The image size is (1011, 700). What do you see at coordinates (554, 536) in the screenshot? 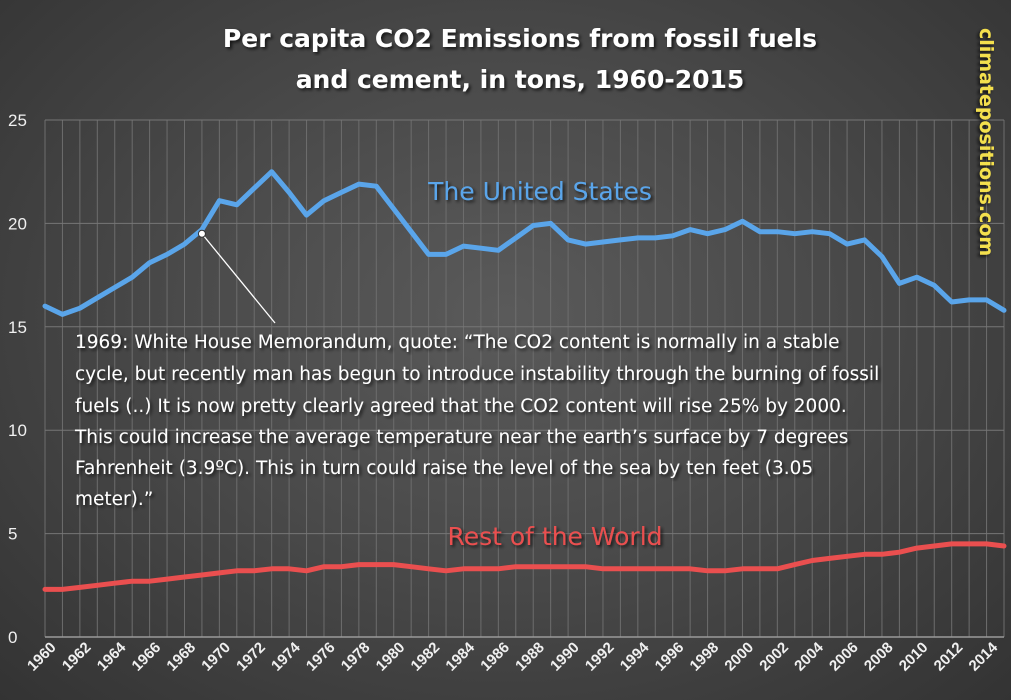
I see `series-label-rest-of-world: Rest of the World` at bounding box center [554, 536].